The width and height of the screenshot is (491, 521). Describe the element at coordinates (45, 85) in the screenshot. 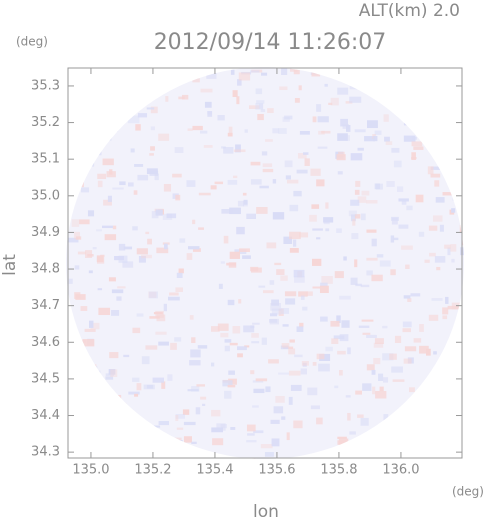

I see `y-tick-label: 35.3` at that location.